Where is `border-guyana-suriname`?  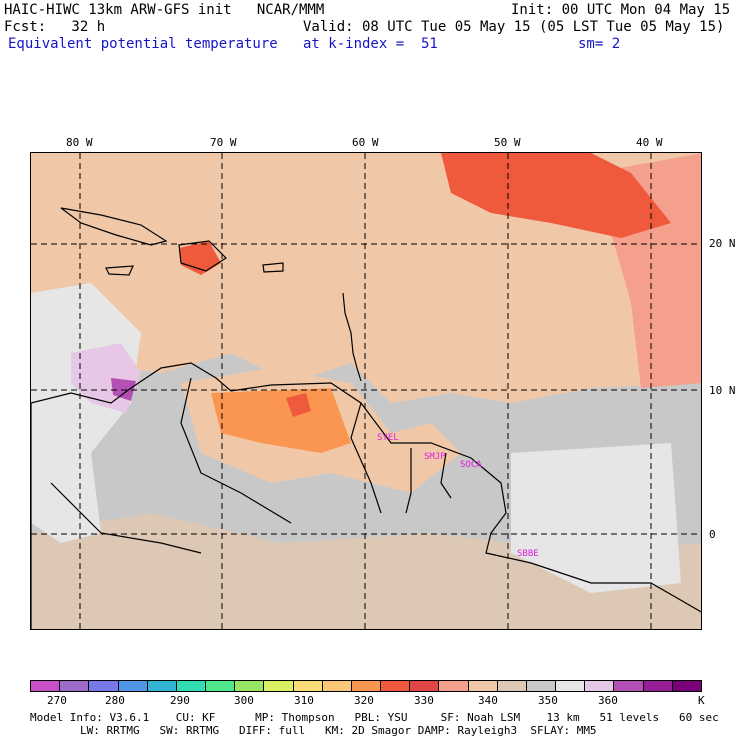 border-guyana-suriname is located at coordinates (408, 481).